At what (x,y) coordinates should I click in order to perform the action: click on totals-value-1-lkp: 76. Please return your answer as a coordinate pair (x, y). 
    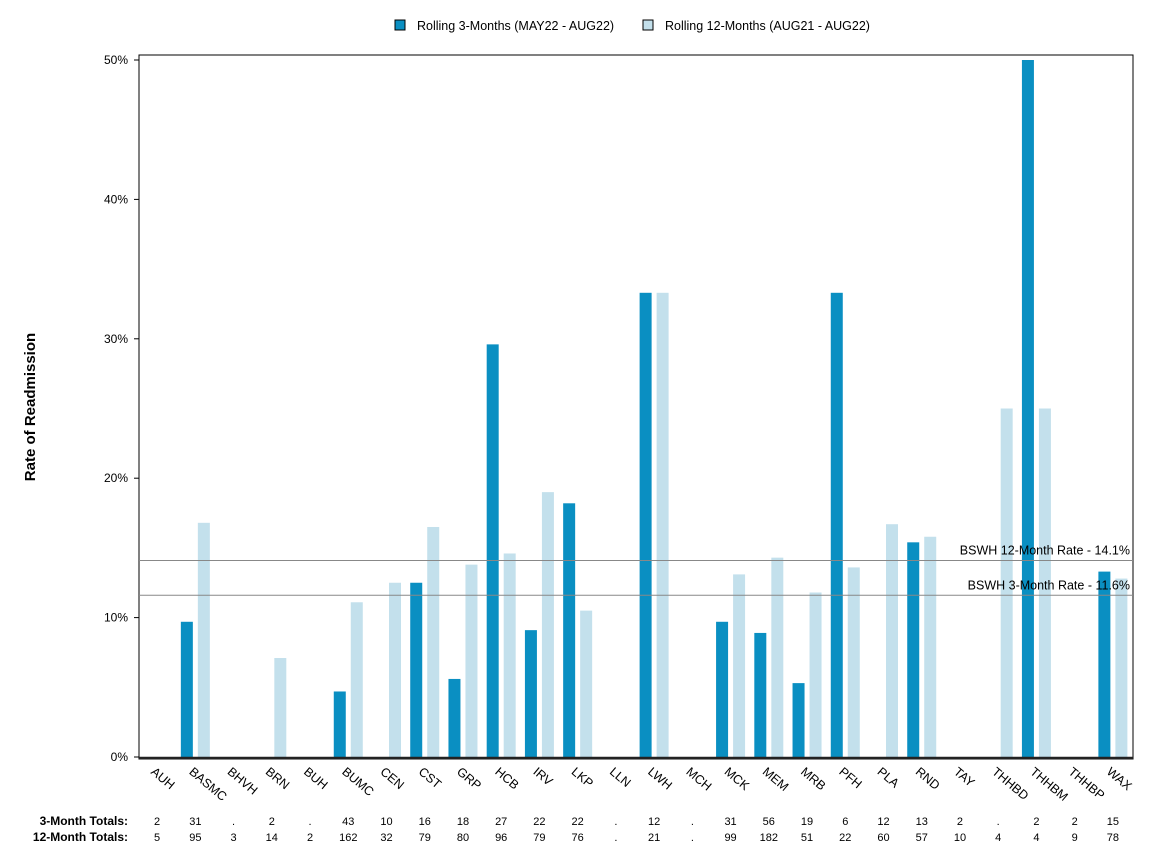
    Looking at the image, I should click on (578, 838).